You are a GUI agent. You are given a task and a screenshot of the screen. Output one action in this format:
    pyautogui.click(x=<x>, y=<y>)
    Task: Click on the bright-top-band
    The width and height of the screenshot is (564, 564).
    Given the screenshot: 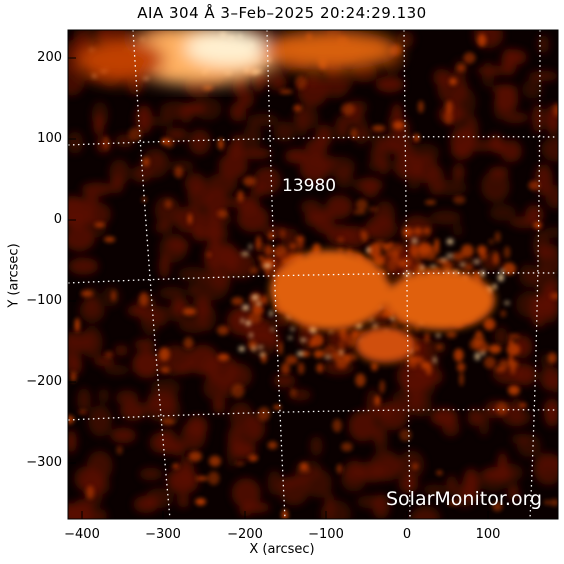 What is the action you would take?
    pyautogui.click(x=237, y=57)
    